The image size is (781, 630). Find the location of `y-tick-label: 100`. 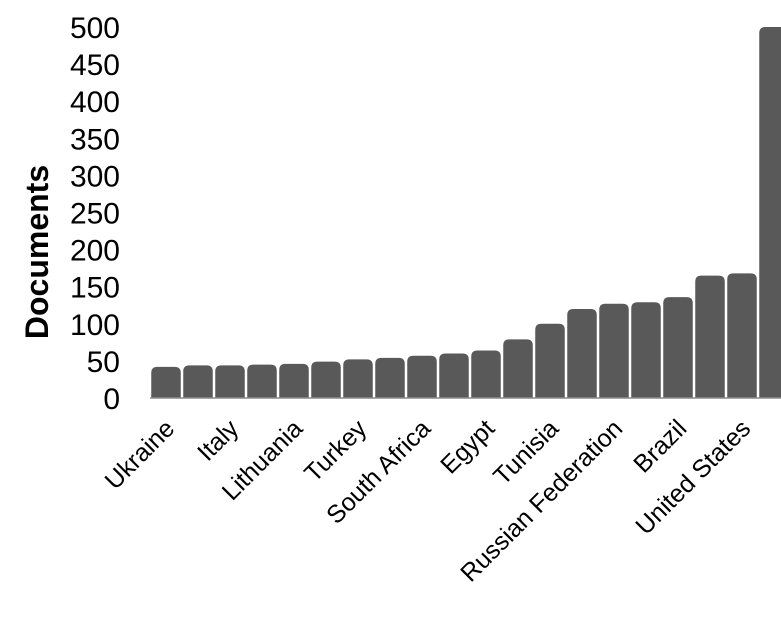

y-tick-label: 100 is located at coordinates (95, 325).